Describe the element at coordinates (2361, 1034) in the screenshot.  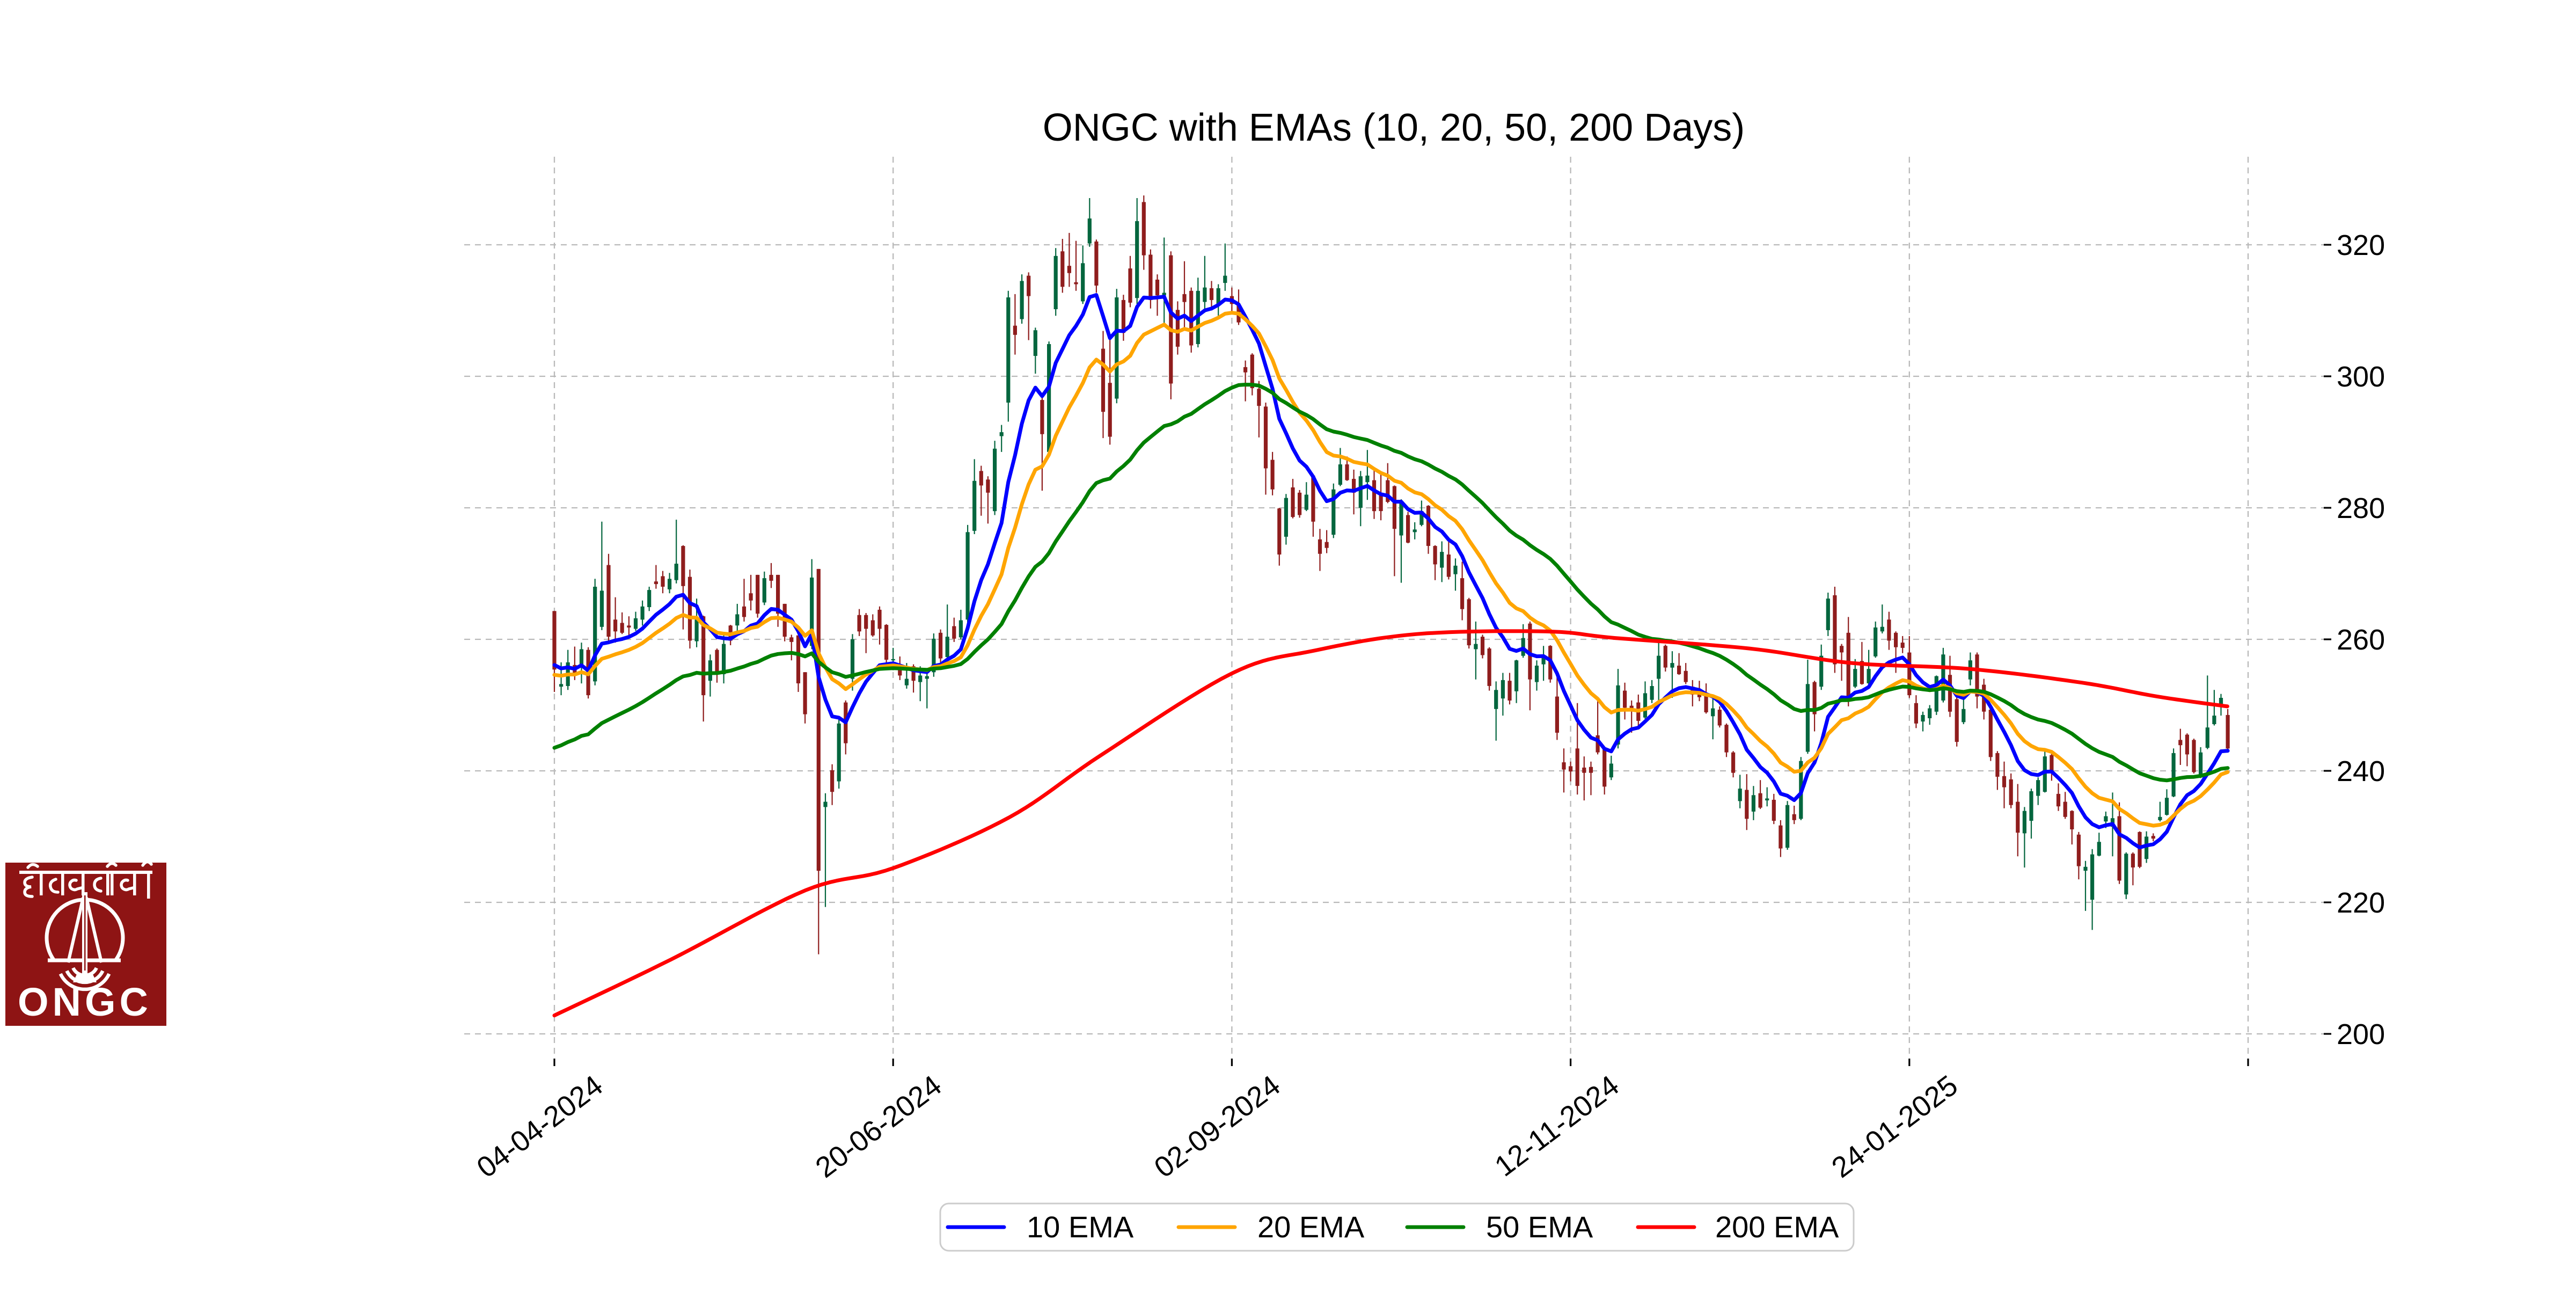
I see `svg-text: 200` at that location.